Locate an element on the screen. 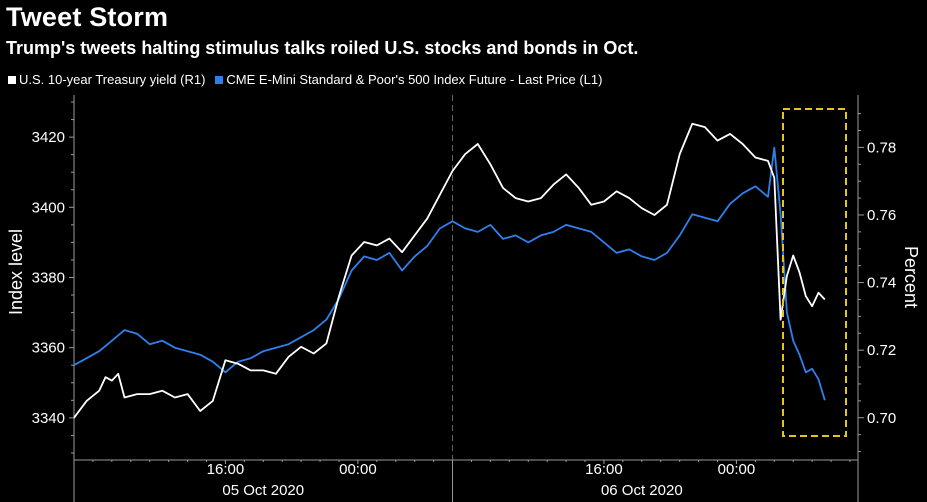 The height and width of the screenshot is (502, 927). x-date-label: 06 Oct 2020 is located at coordinates (642, 490).